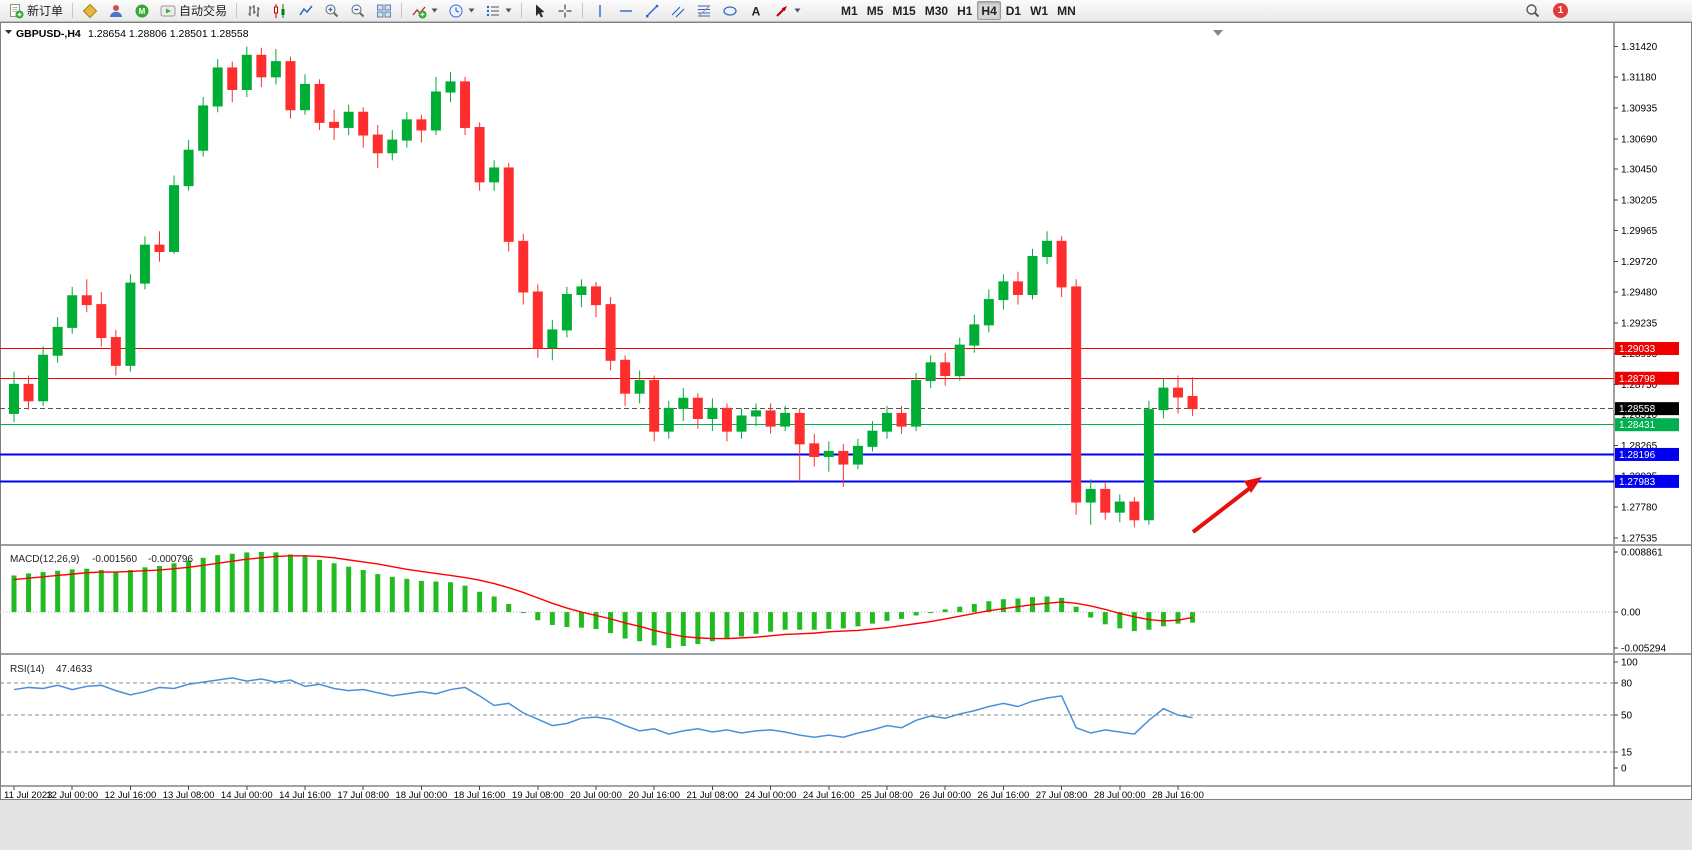 The width and height of the screenshot is (1692, 850). I want to click on timeframe-button-m1: M1, so click(849, 10).